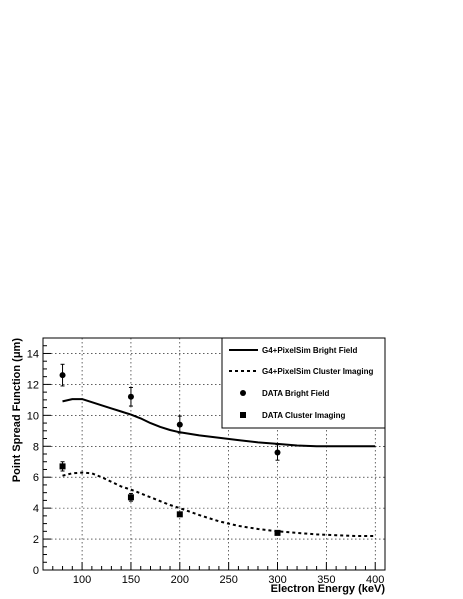 The image size is (463, 599). Describe the element at coordinates (36, 571) in the screenshot. I see `y-tick-label: 0` at that location.